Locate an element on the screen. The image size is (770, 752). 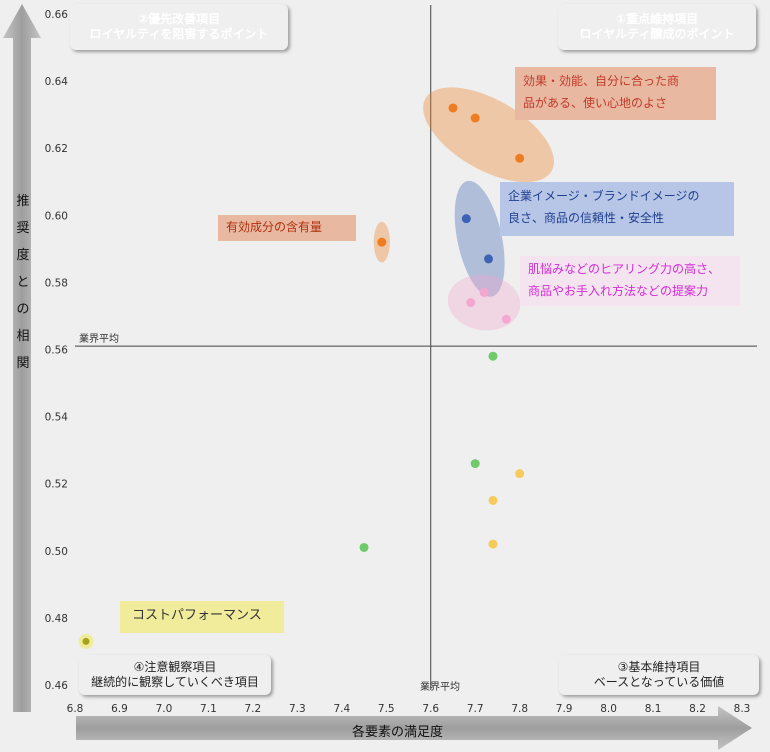
x-tick-label: 7.9 is located at coordinates (564, 709).